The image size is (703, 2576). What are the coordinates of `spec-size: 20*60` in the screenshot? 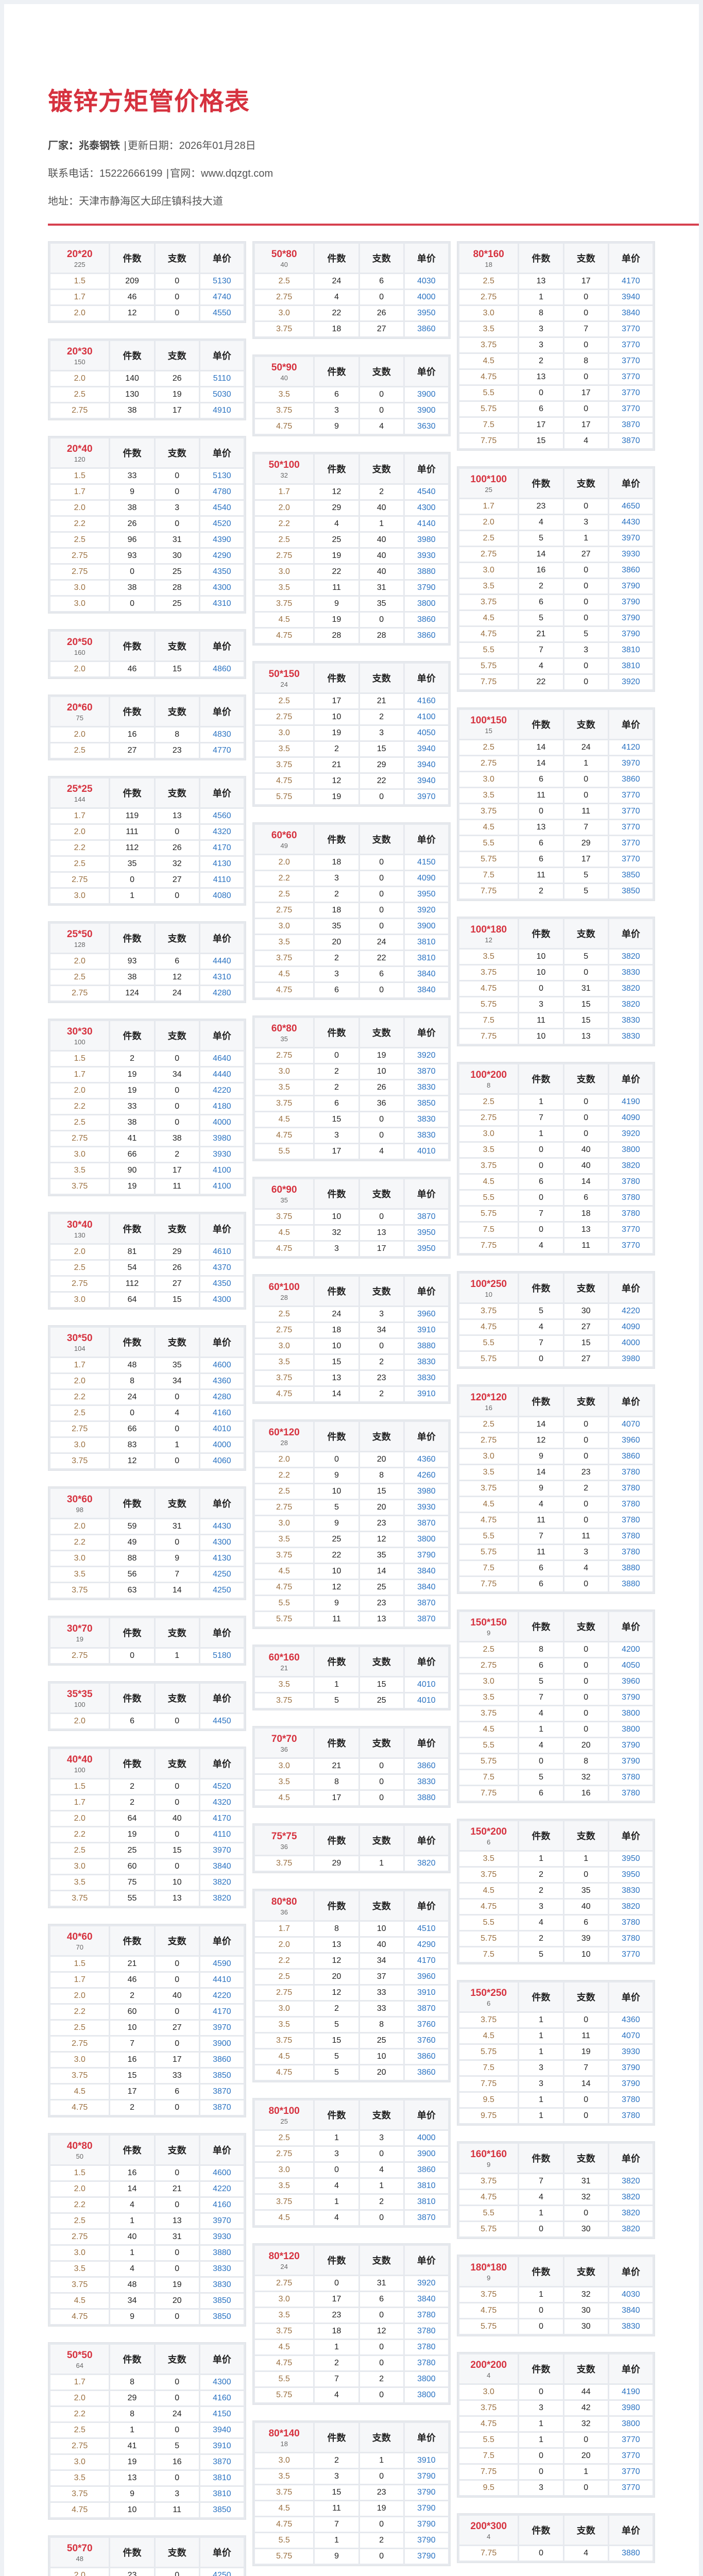 It's located at (79, 707).